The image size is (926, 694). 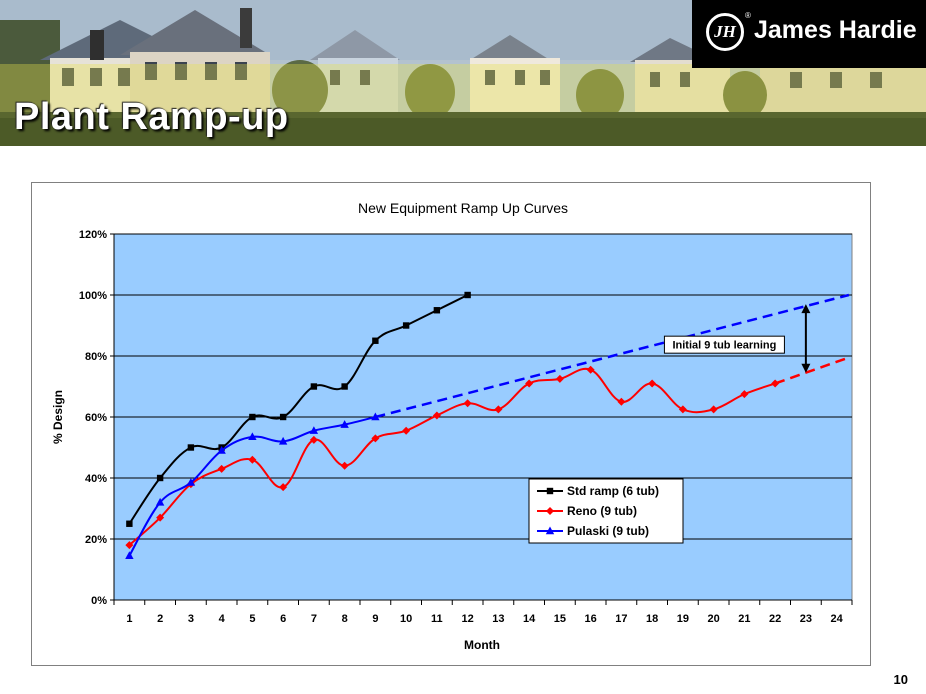 What do you see at coordinates (608, 531) in the screenshot?
I see `legend-label: Pulaski (9 tub)` at bounding box center [608, 531].